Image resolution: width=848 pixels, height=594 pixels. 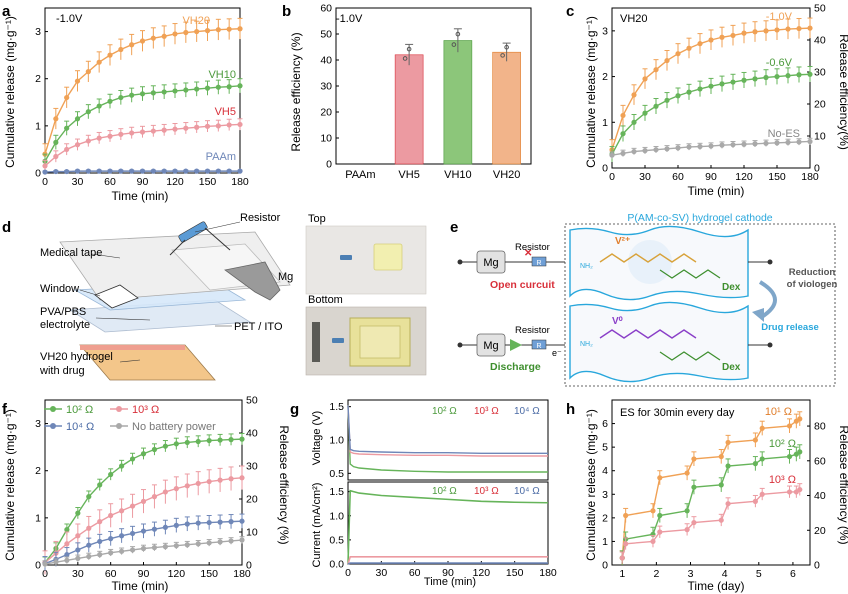 I want to click on y-tick-label: 6, so click(x=605, y=424).